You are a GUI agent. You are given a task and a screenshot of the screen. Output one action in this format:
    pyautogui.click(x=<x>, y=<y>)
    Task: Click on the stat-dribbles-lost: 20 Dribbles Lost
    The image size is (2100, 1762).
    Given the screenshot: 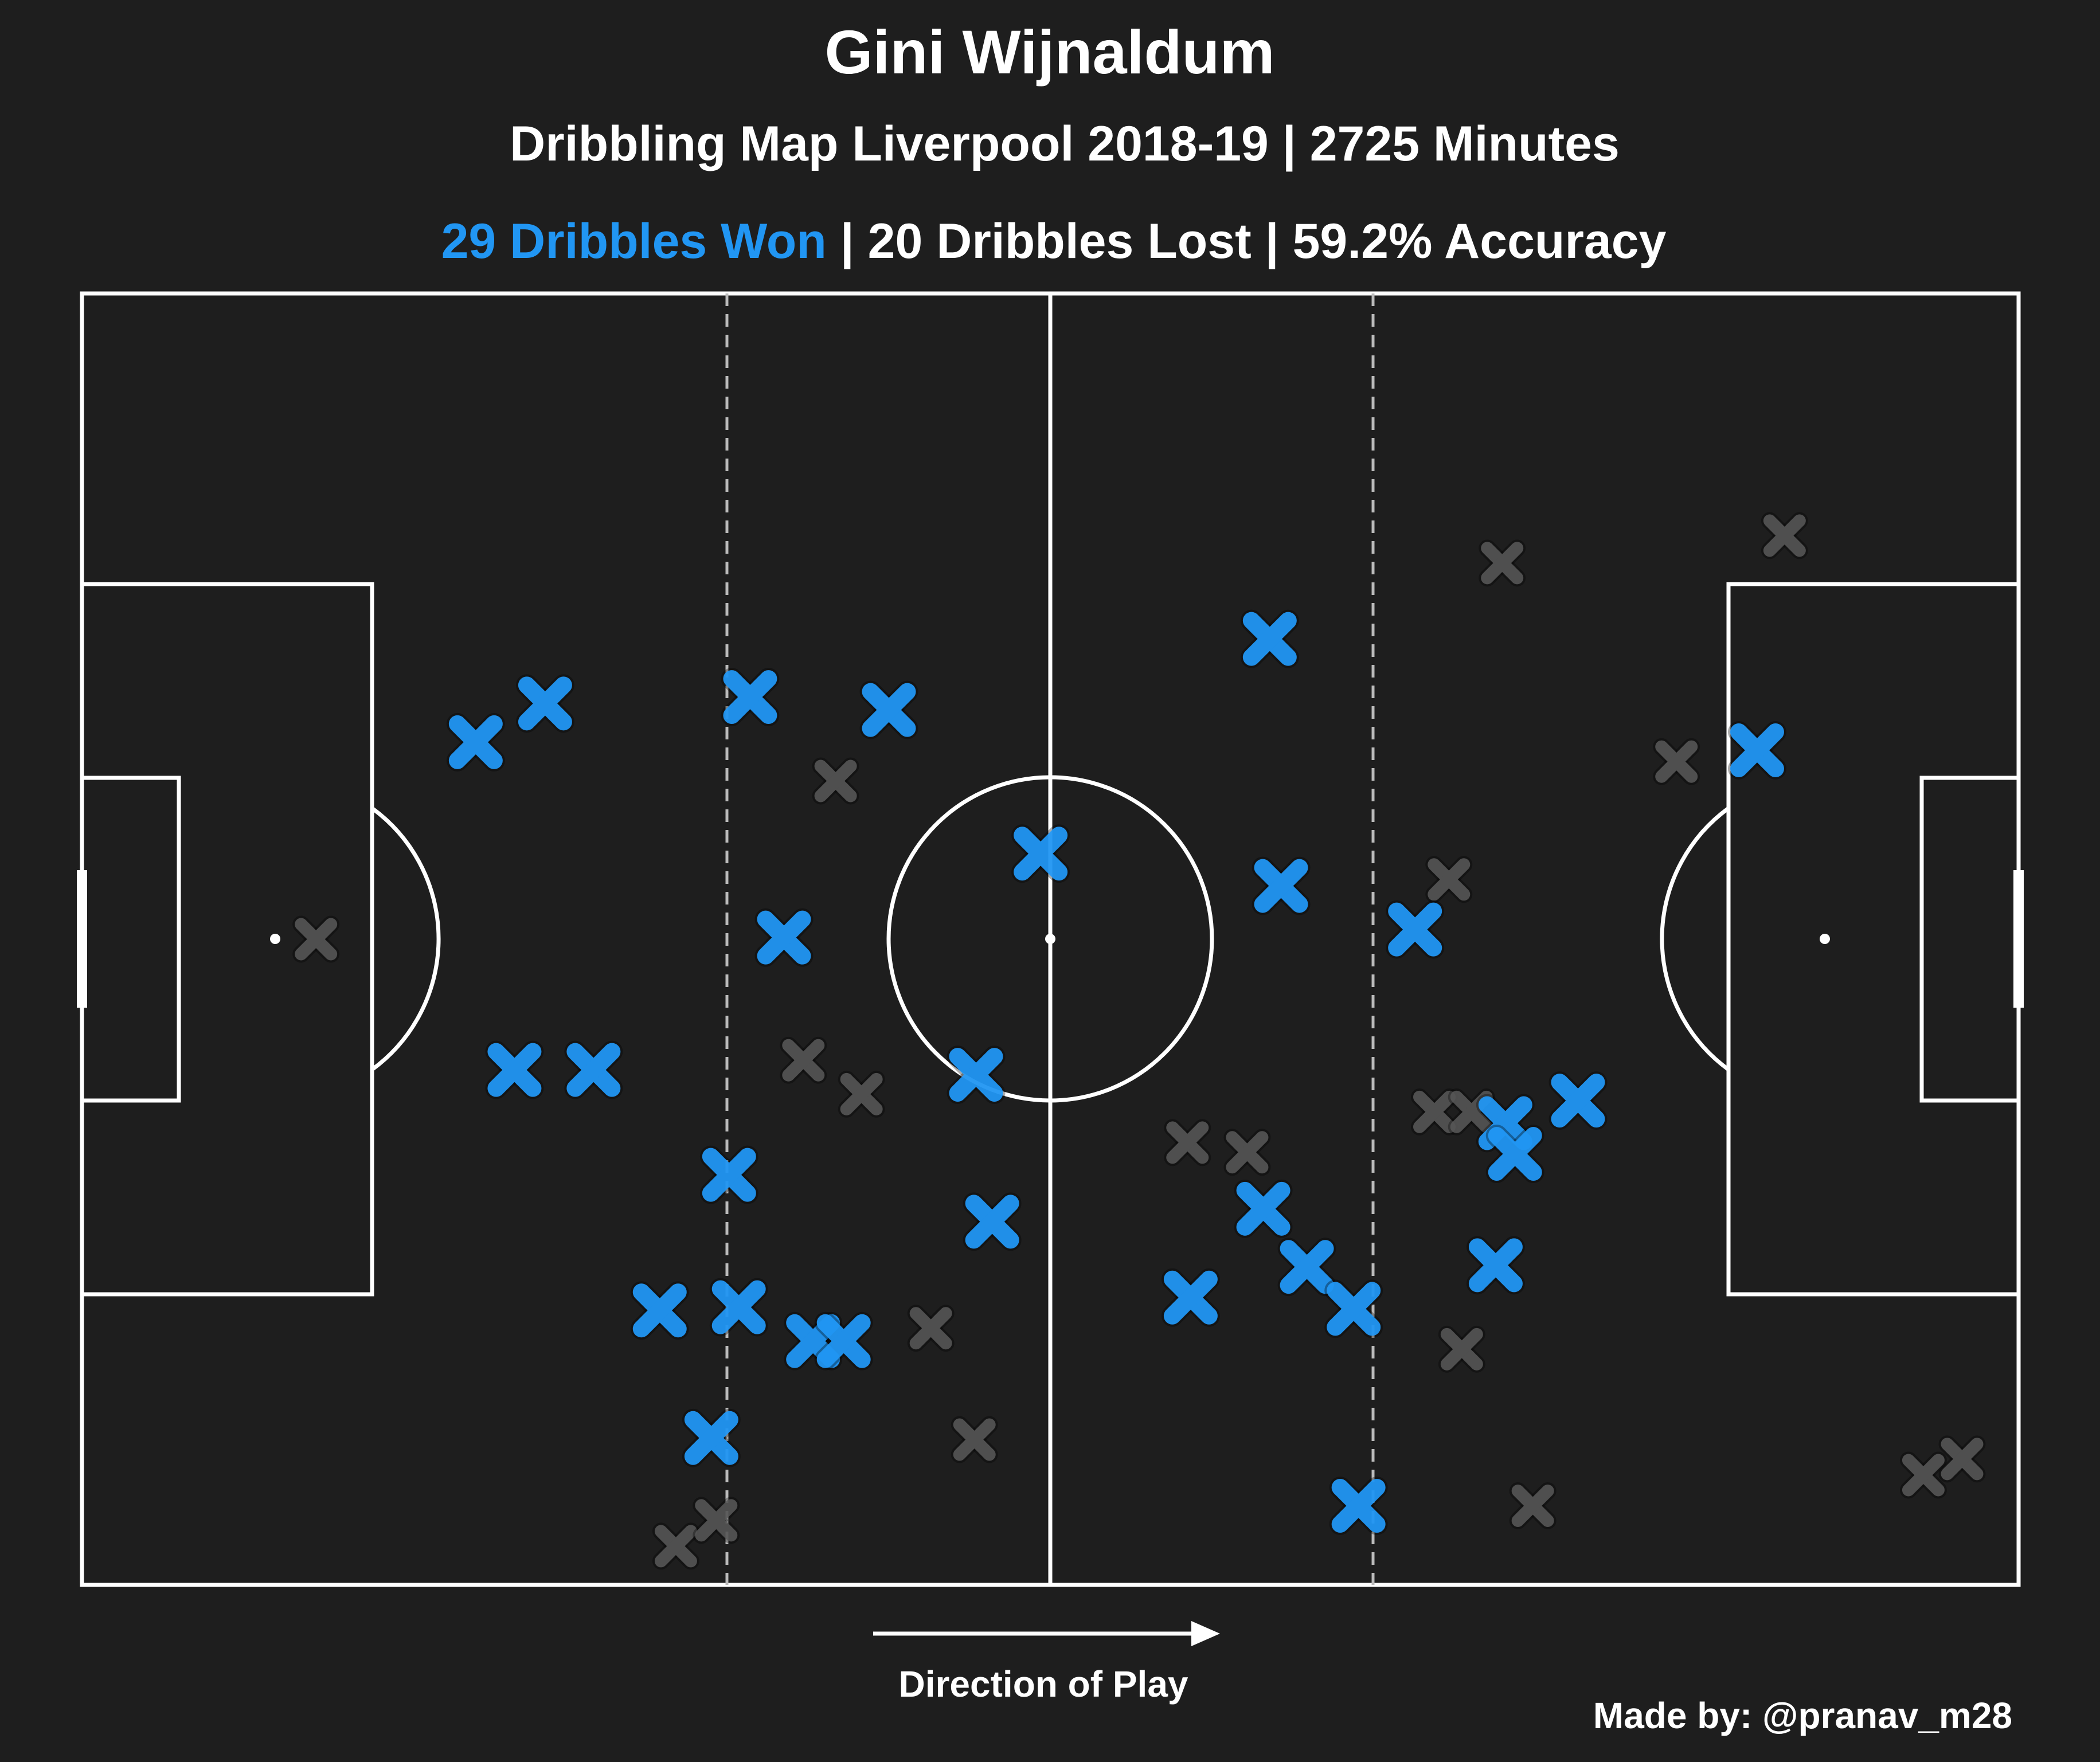 What is the action you would take?
    pyautogui.click(x=1060, y=241)
    